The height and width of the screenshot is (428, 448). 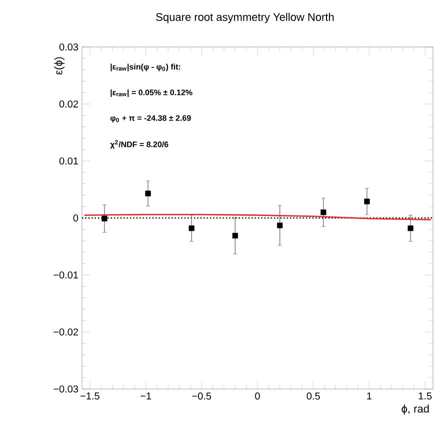 I want to click on annotation: φ$_{0}$ + π = -24.38 ± 2.69, so click(x=150, y=118).